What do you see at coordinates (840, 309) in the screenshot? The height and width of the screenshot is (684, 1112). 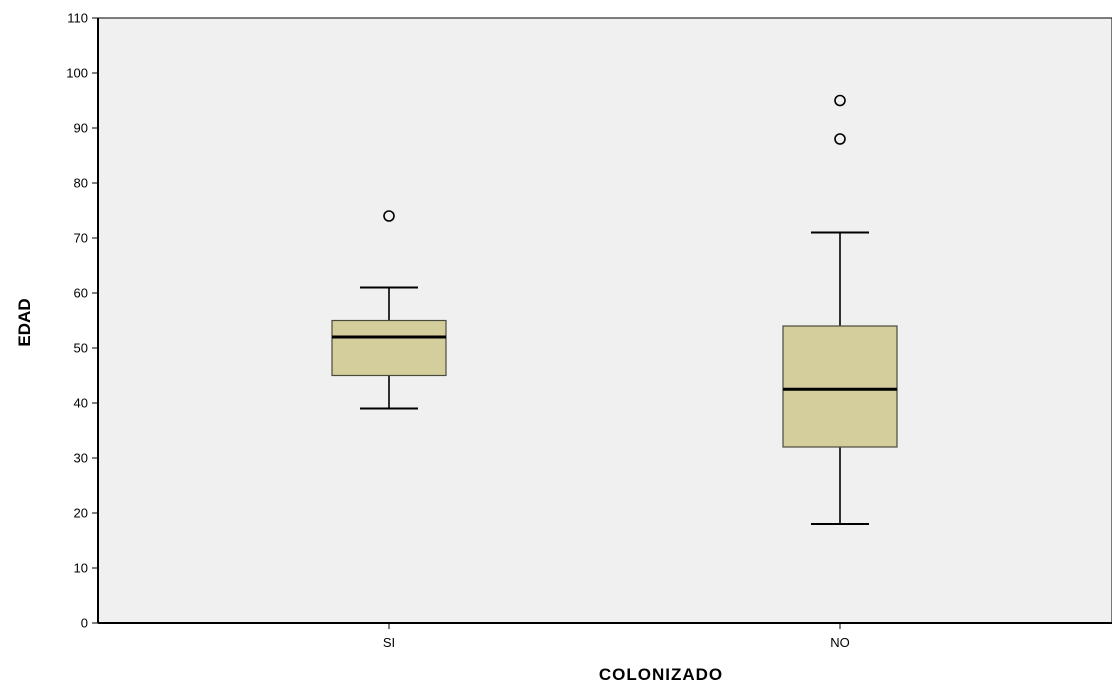 I see `box-no` at bounding box center [840, 309].